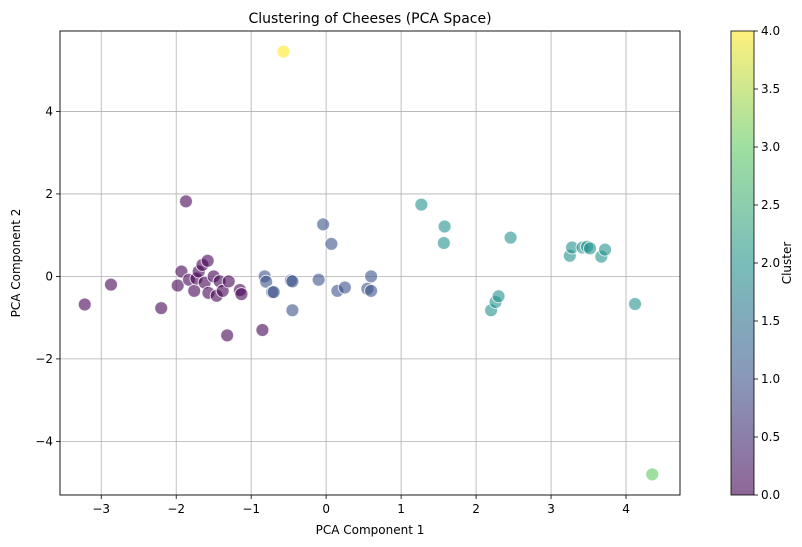 Image resolution: width=802 pixels, height=547 pixels. Describe the element at coordinates (770, 379) in the screenshot. I see `colorbar-tick-label: 1.0` at that location.